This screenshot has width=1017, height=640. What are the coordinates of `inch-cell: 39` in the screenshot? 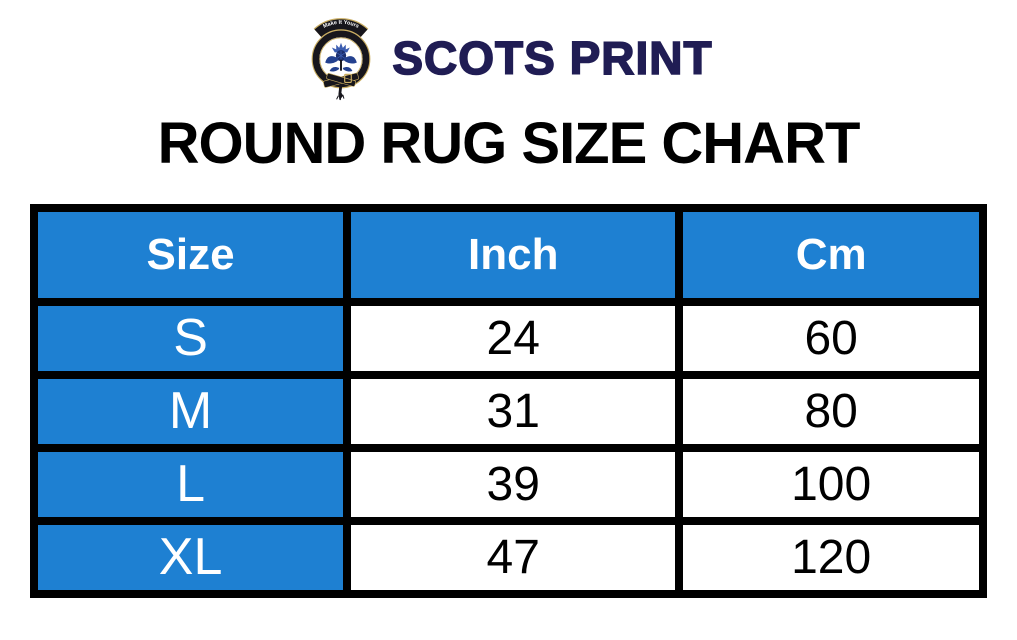 It's located at (513, 484).